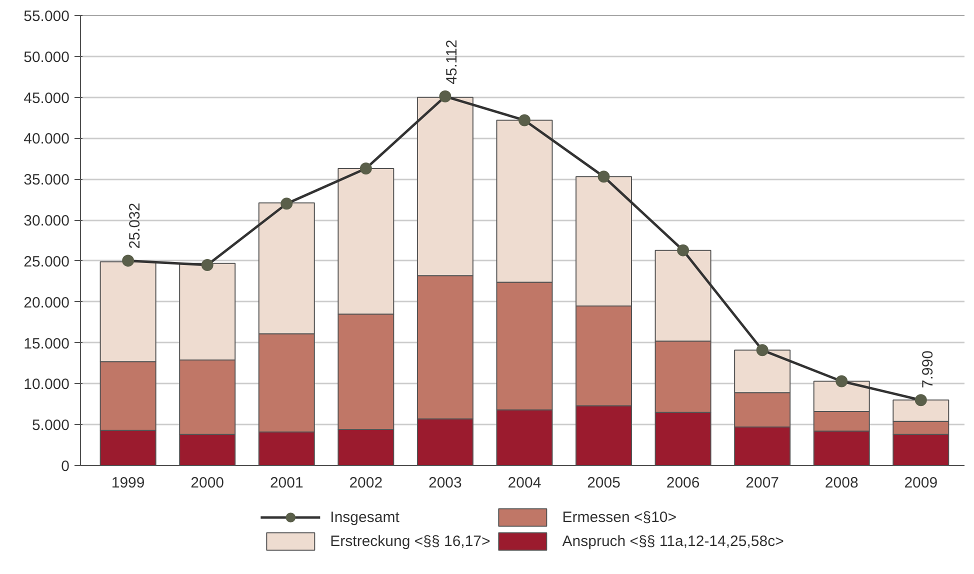 The height and width of the screenshot is (574, 974). What do you see at coordinates (673, 541) in the screenshot?
I see `legend-label: Anspruch <§§ 11a,12-14,25,58c>` at bounding box center [673, 541].